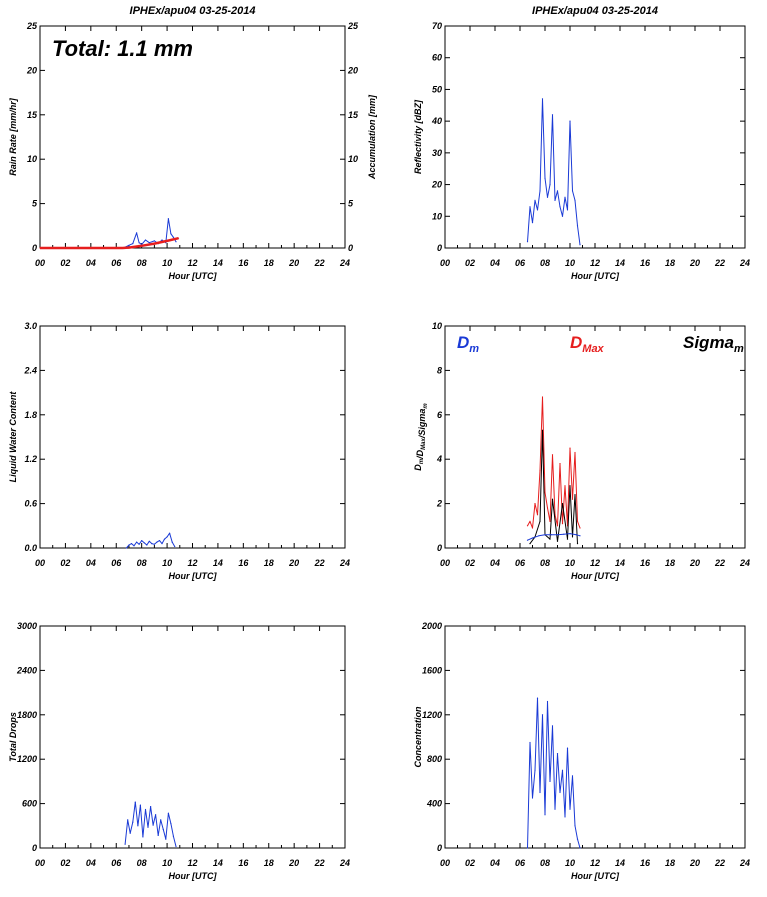 This screenshot has width=767, height=897. What do you see at coordinates (26, 670) in the screenshot?
I see `y-tick-label: 2400` at bounding box center [26, 670].